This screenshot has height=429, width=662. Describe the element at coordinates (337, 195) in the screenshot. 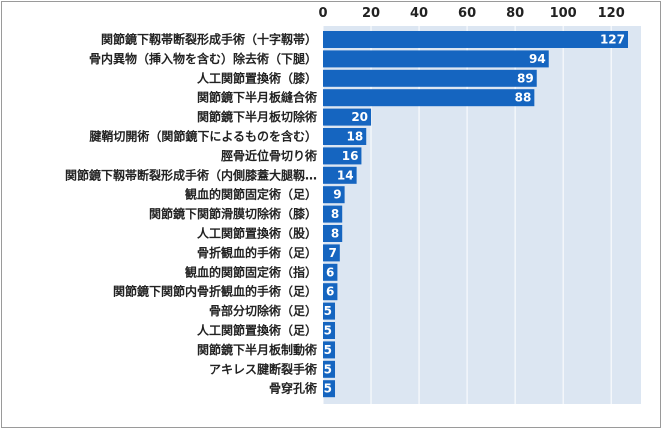

I see `bar-value-label: 9` at that location.